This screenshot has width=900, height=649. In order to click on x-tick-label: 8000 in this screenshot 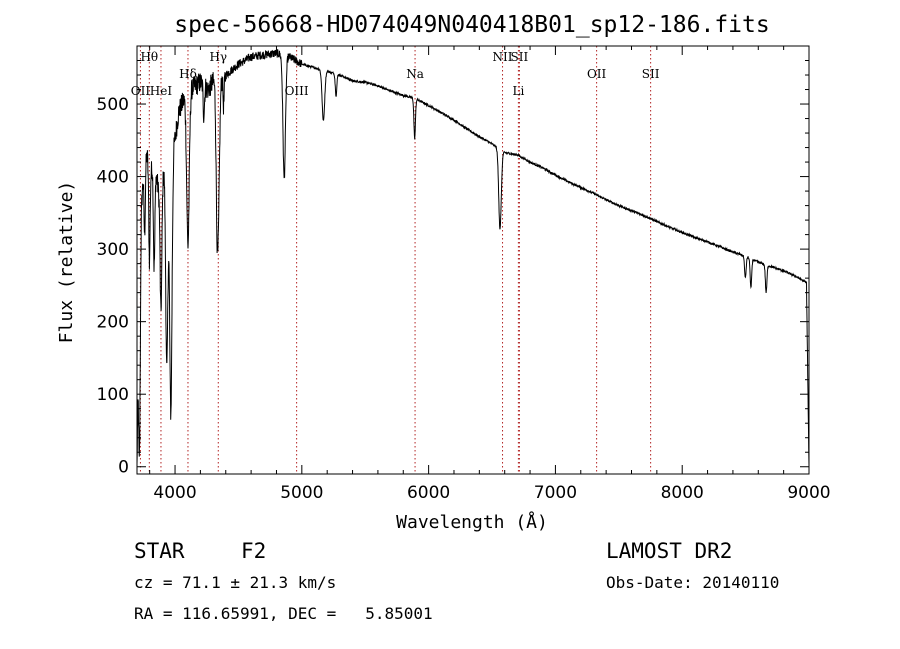, I will do `click(682, 493)`.